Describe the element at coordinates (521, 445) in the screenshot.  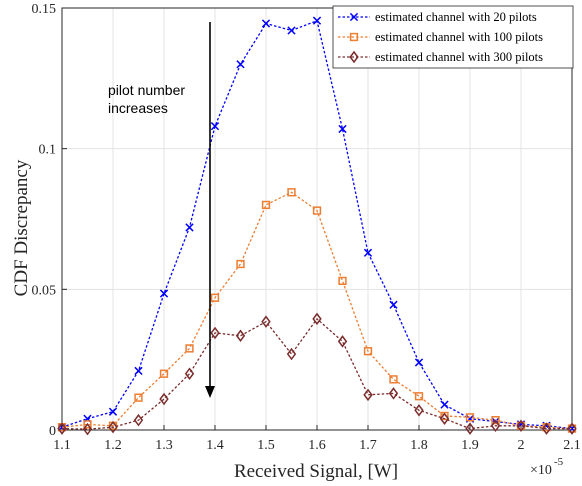
I see `x-tick-label: 2` at that location.